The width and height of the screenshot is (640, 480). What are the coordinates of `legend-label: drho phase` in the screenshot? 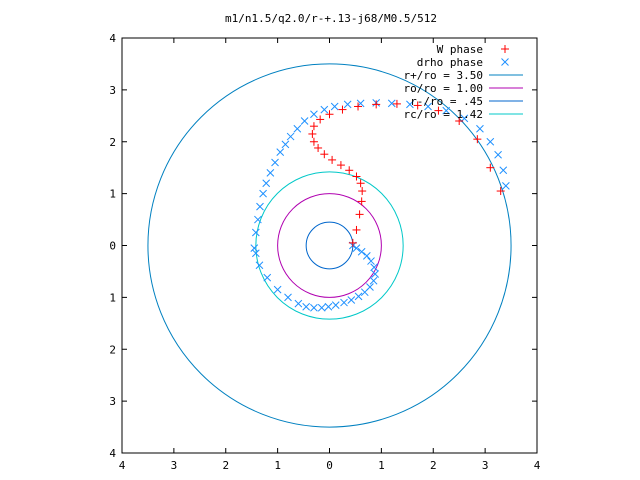 It's located at (450, 62).